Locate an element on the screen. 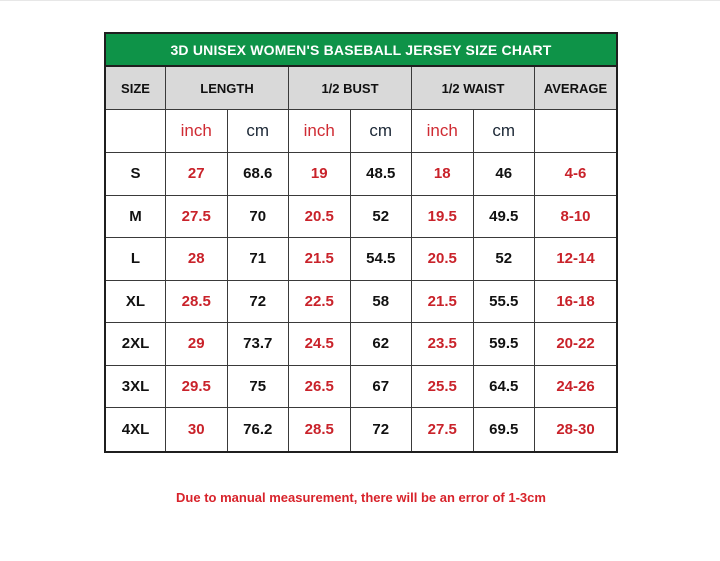 The image size is (720, 561). unit-label-length-cm: cm is located at coordinates (258, 131).